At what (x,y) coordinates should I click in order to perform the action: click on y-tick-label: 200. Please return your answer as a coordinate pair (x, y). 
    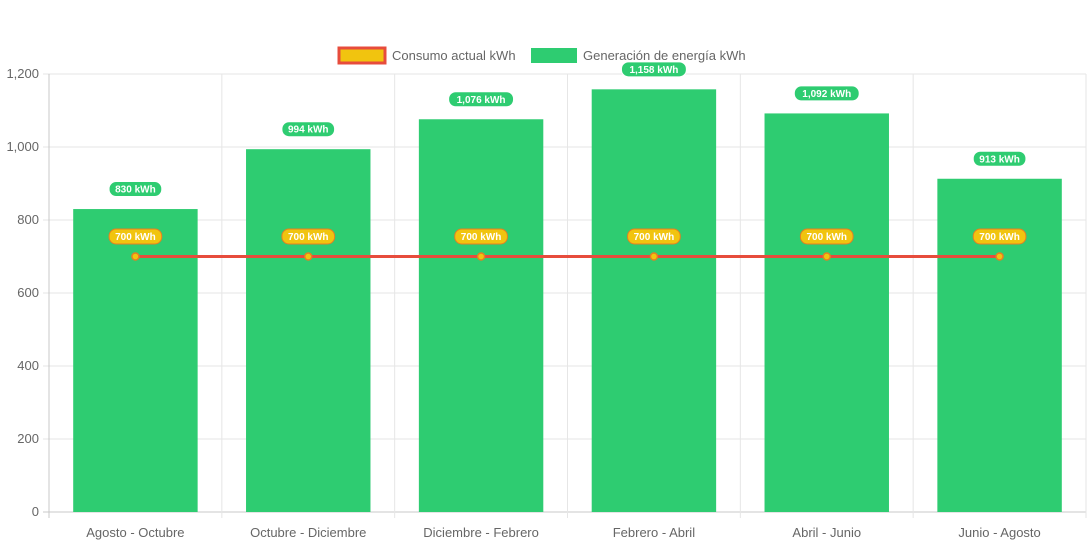
    Looking at the image, I should click on (28, 438).